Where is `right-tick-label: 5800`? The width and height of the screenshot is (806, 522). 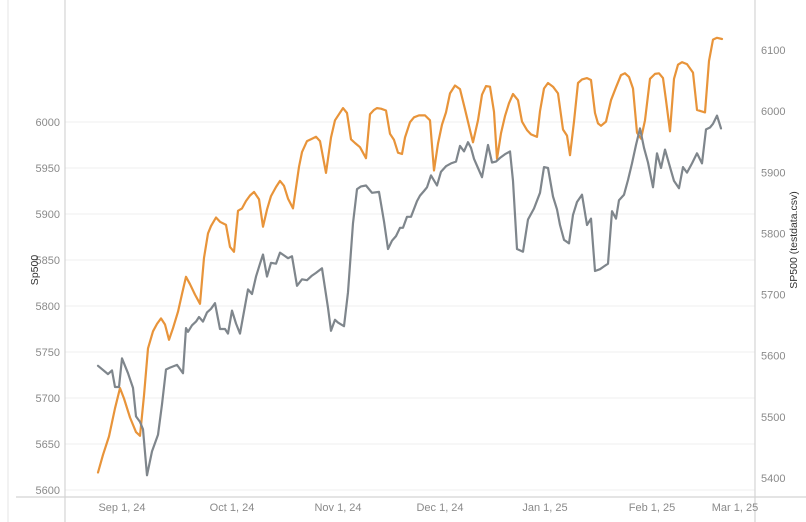 right-tick-label: 5800 is located at coordinates (773, 234).